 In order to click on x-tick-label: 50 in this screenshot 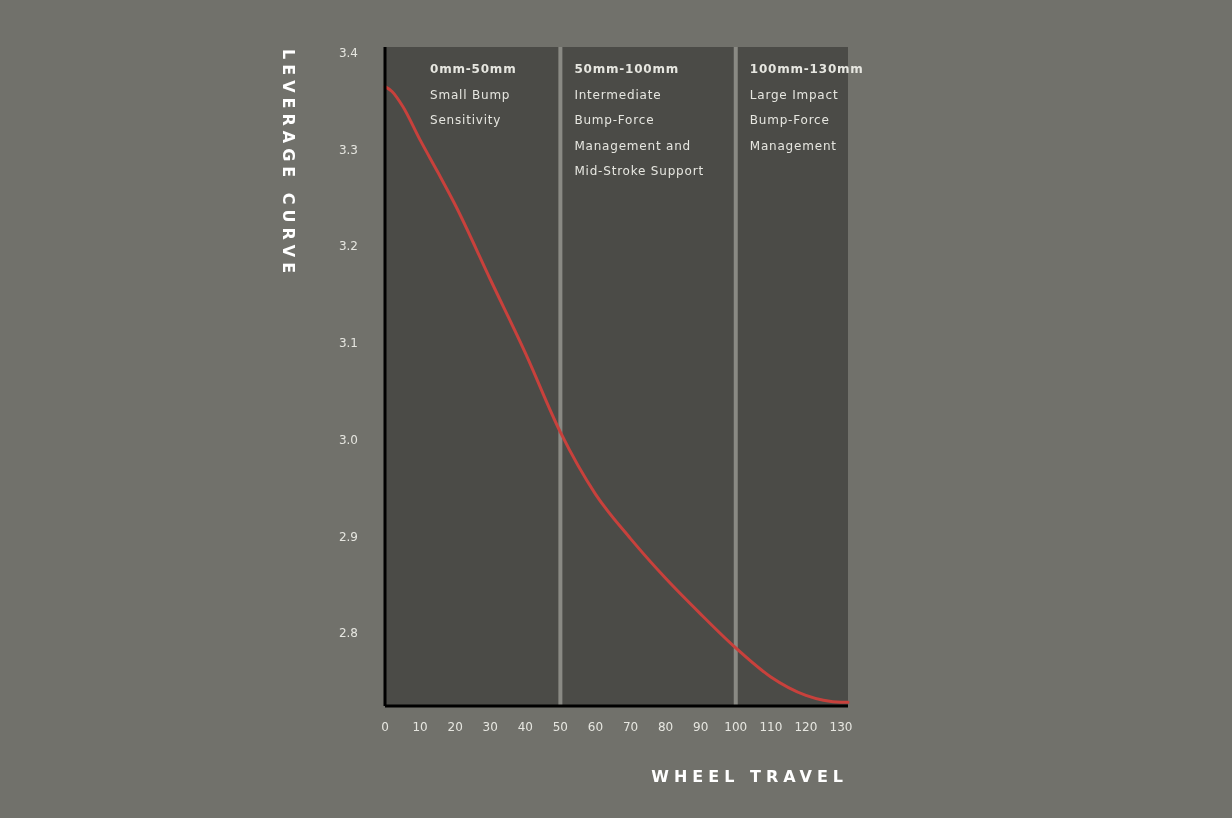, I will do `click(560, 727)`.